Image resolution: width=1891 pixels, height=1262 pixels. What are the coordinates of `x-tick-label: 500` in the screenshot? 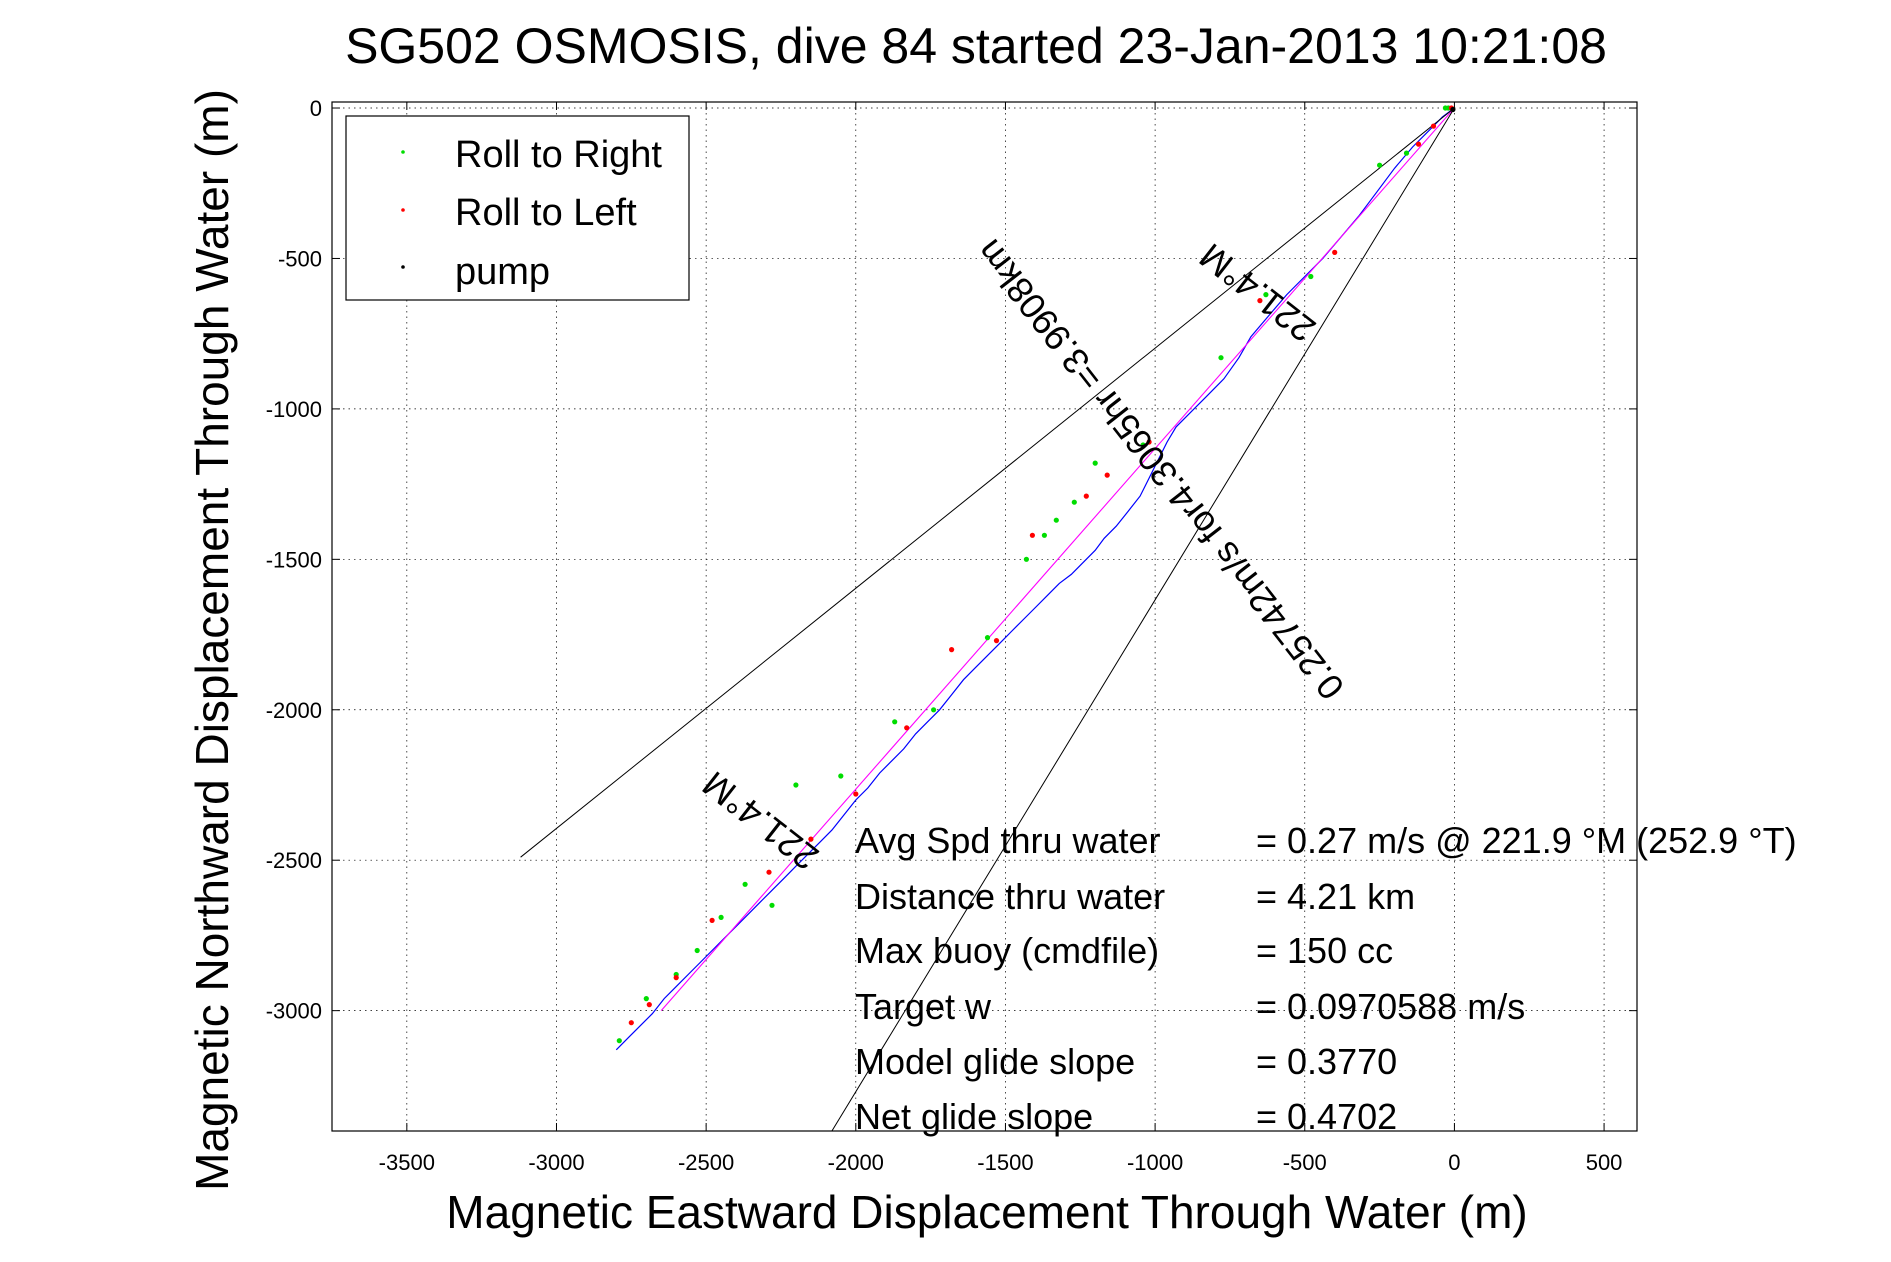 It's located at (1604, 1162).